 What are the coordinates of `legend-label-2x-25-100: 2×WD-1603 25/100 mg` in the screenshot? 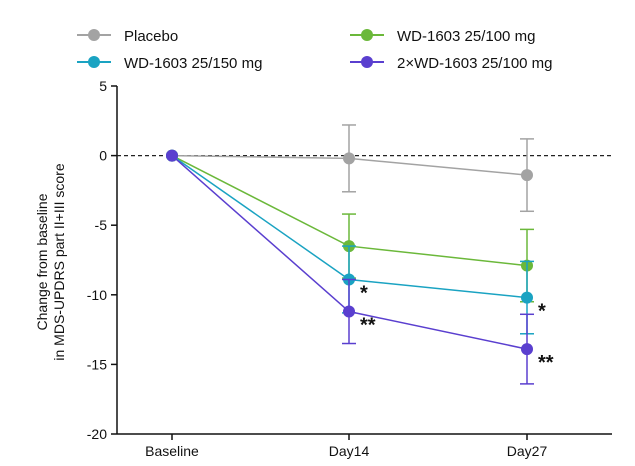 It's located at (475, 63).